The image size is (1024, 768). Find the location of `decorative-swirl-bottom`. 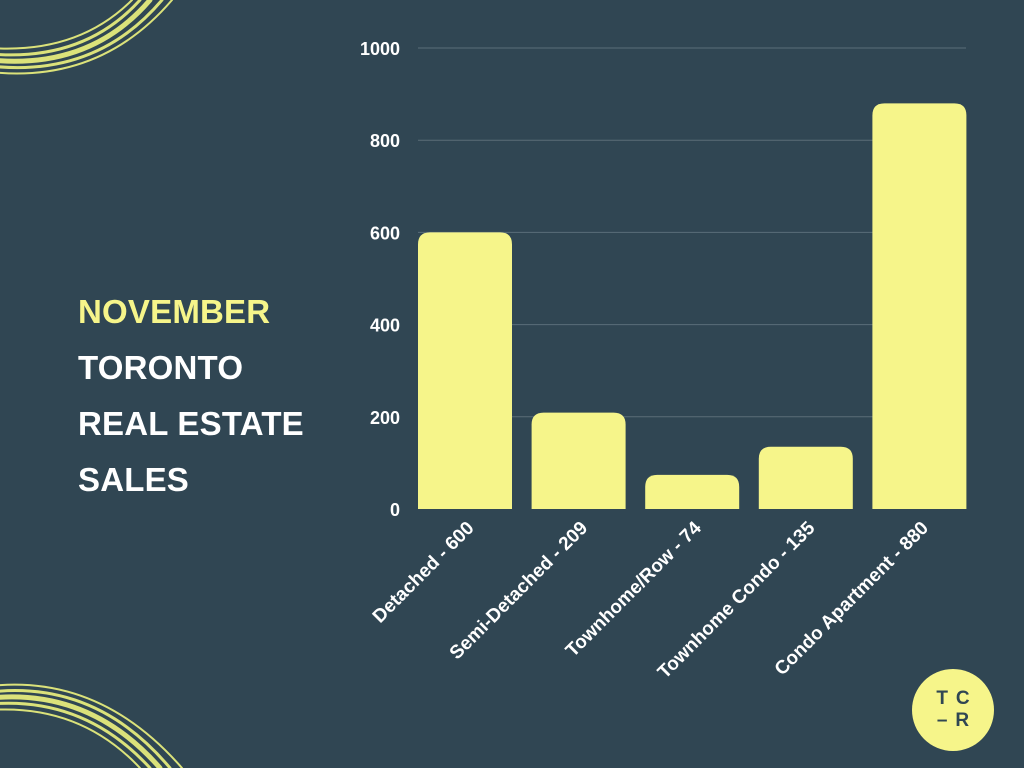

decorative-swirl-bottom is located at coordinates (91, 725).